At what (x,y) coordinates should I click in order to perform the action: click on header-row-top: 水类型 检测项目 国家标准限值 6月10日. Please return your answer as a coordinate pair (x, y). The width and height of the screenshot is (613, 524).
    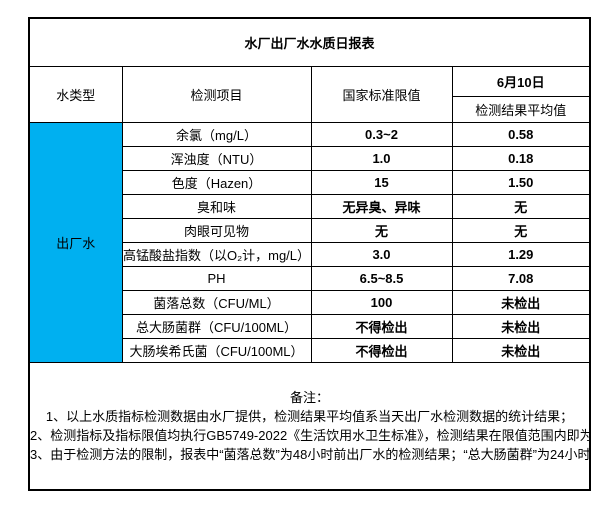
    Looking at the image, I should click on (309, 94).